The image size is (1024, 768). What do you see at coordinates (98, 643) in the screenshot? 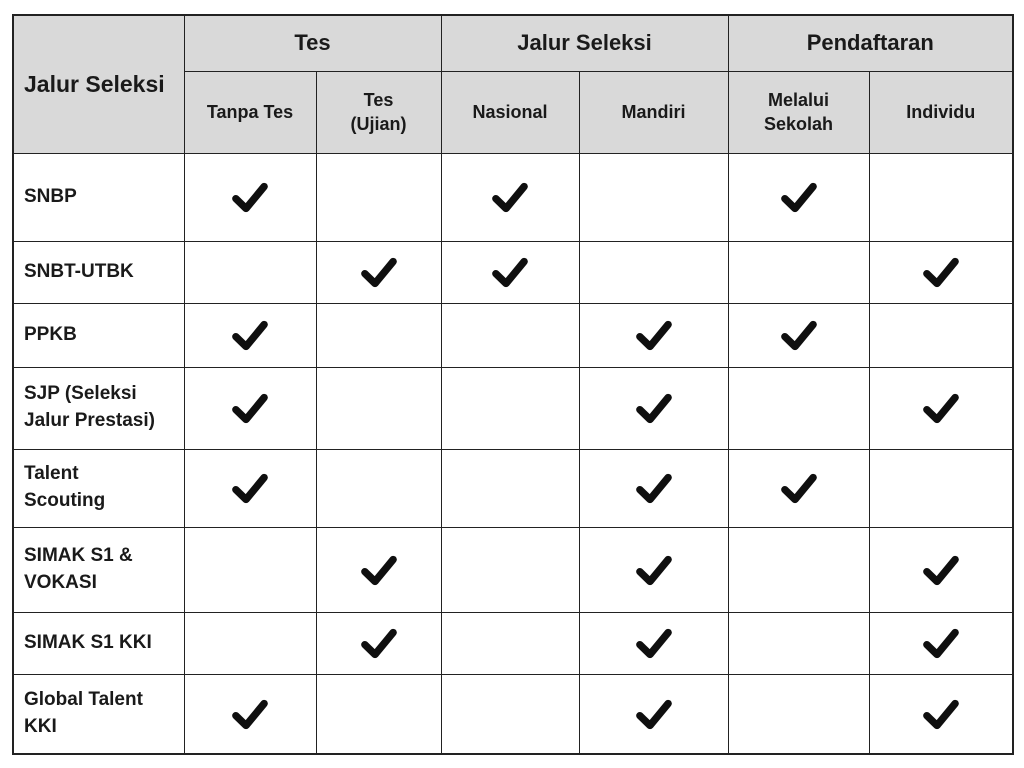
I see `row-label: SIMAK S1 KKI` at bounding box center [98, 643].